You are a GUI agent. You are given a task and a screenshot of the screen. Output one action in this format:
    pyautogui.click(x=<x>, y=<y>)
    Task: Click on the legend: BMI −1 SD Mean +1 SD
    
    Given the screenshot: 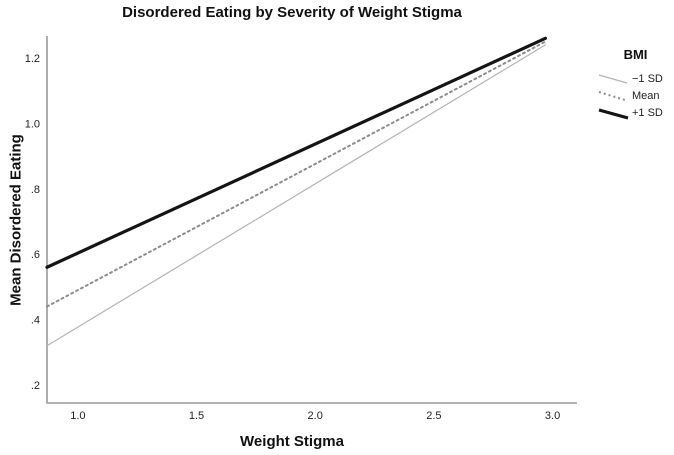 What is the action you would take?
    pyautogui.click(x=635, y=83)
    